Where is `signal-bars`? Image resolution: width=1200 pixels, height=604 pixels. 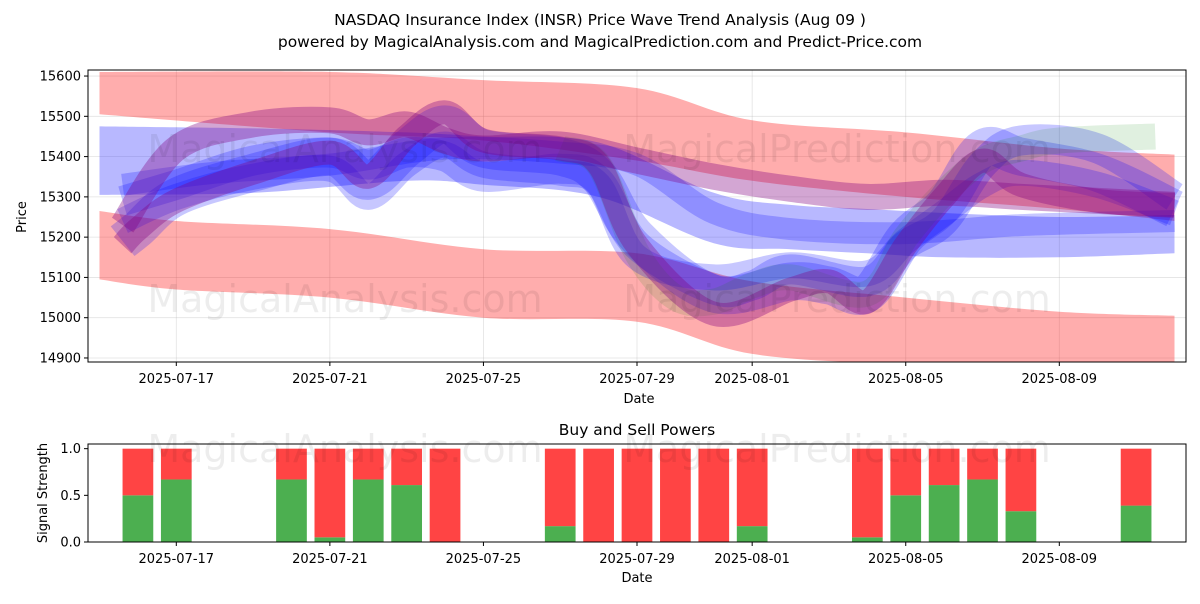
signal-bars is located at coordinates (637, 495).